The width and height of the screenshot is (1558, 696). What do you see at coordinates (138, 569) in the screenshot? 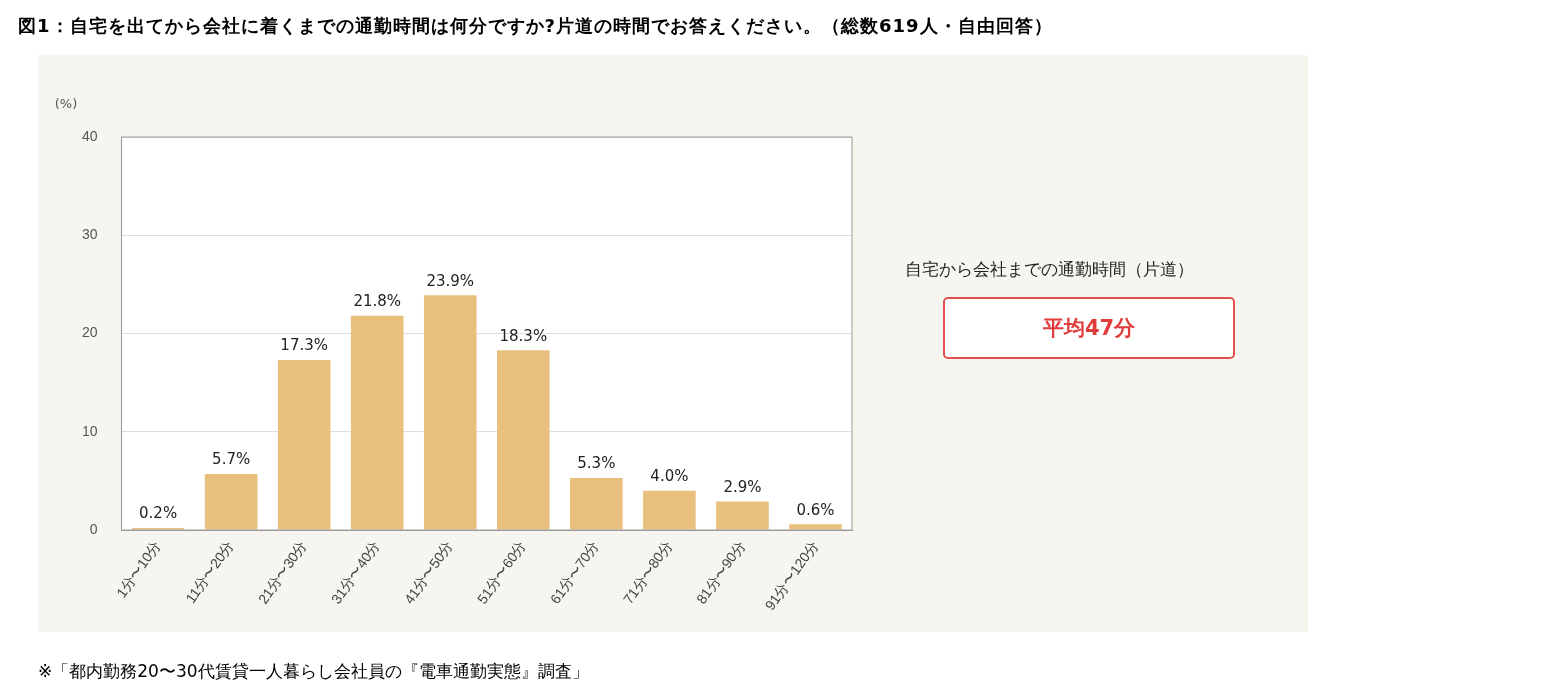
I see `x-tick-label: 1分〜10分` at bounding box center [138, 569].